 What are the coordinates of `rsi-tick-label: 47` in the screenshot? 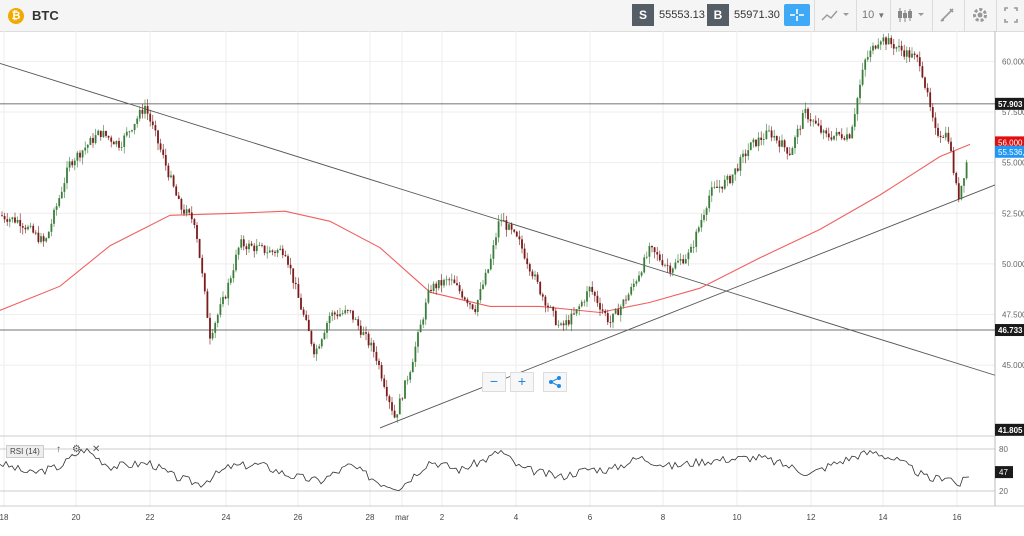 It's located at (1003, 472).